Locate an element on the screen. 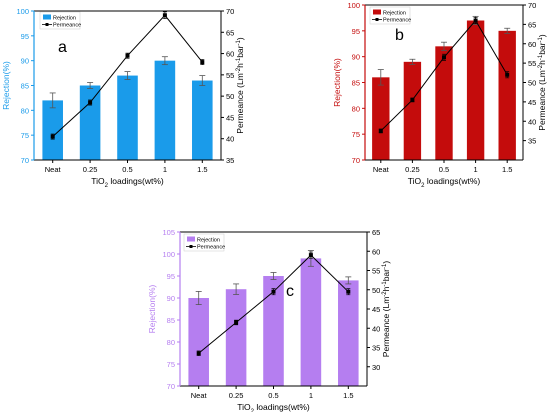 The image size is (550, 417). y2-tick-label: 60 is located at coordinates (532, 44).